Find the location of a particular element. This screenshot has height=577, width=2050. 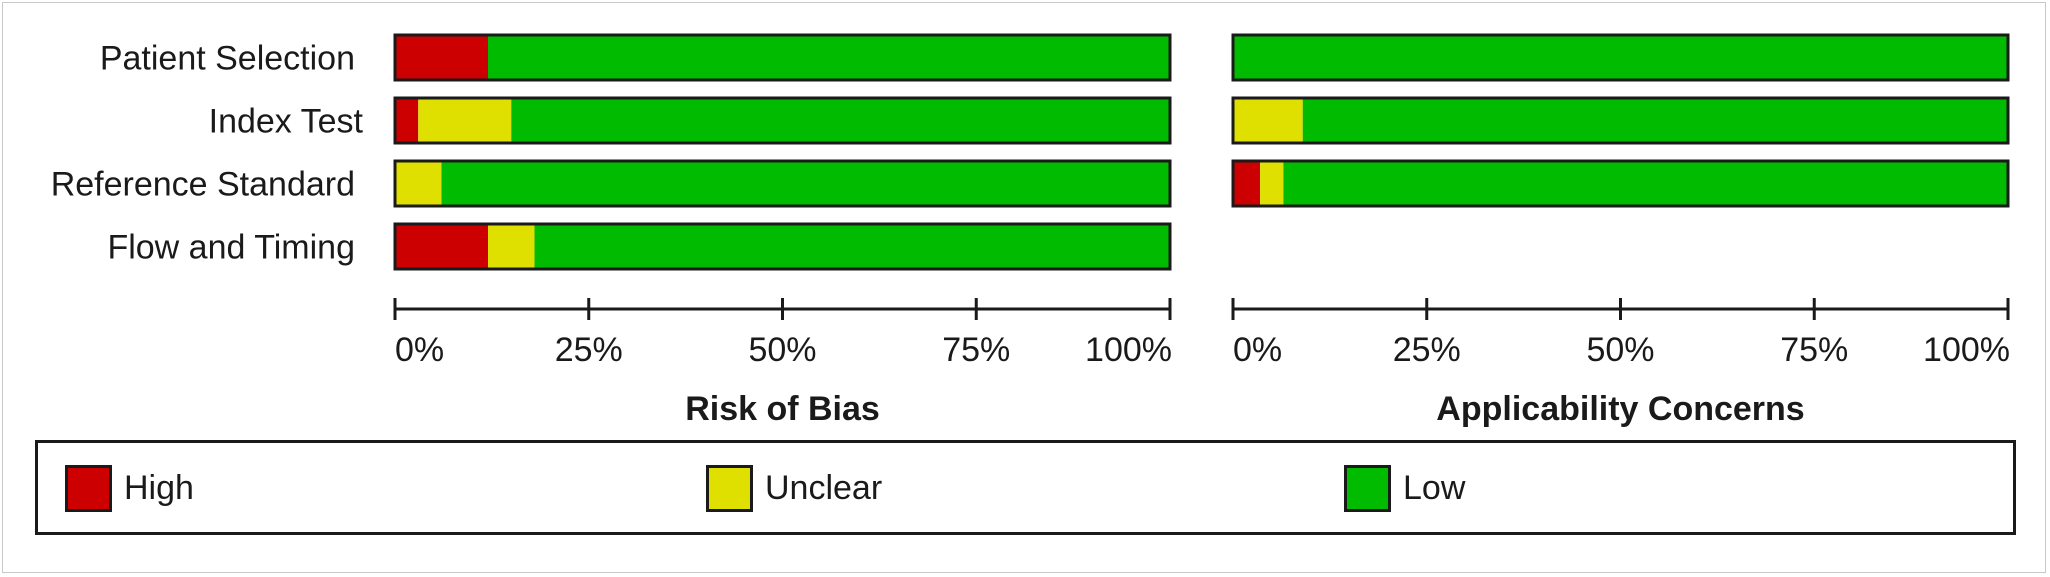

category-label: Patient Selection is located at coordinates (227, 59).